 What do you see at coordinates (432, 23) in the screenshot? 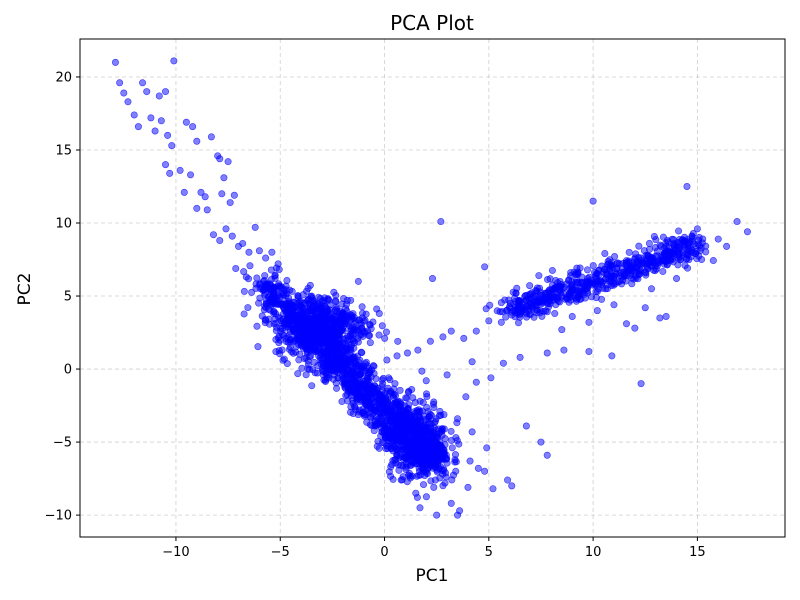
I see `chart-title: PCA Plot` at bounding box center [432, 23].